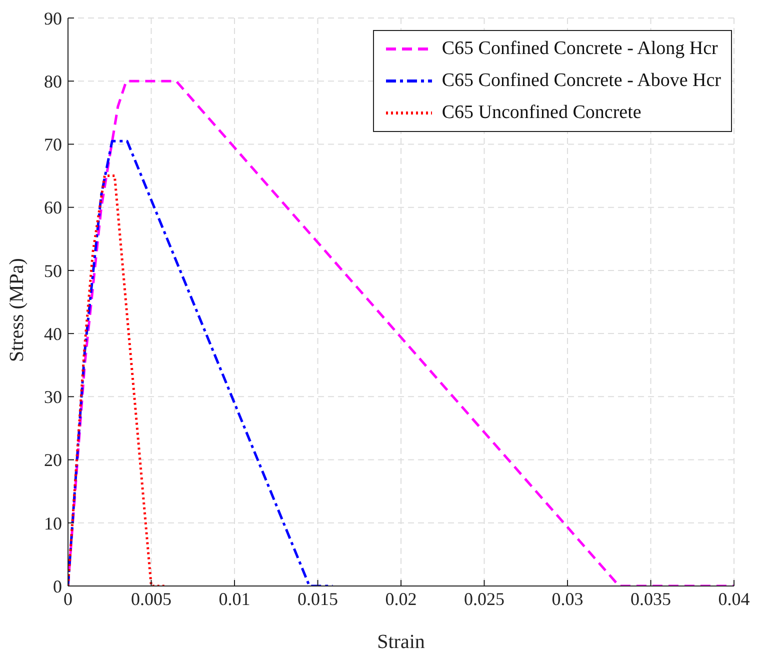 This screenshot has width=766, height=664. What do you see at coordinates (53, 334) in the screenshot?
I see `y-tick-label: 40` at bounding box center [53, 334].